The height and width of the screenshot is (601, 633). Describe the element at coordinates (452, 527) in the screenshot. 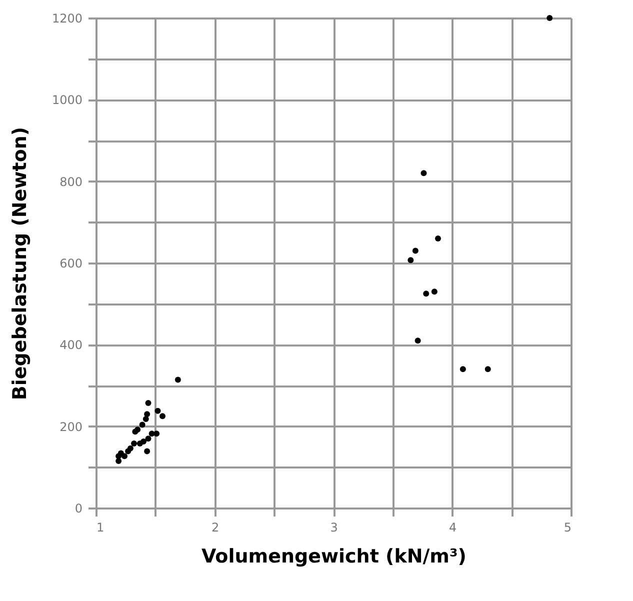

I see `x-tick-label: 4` at that location.